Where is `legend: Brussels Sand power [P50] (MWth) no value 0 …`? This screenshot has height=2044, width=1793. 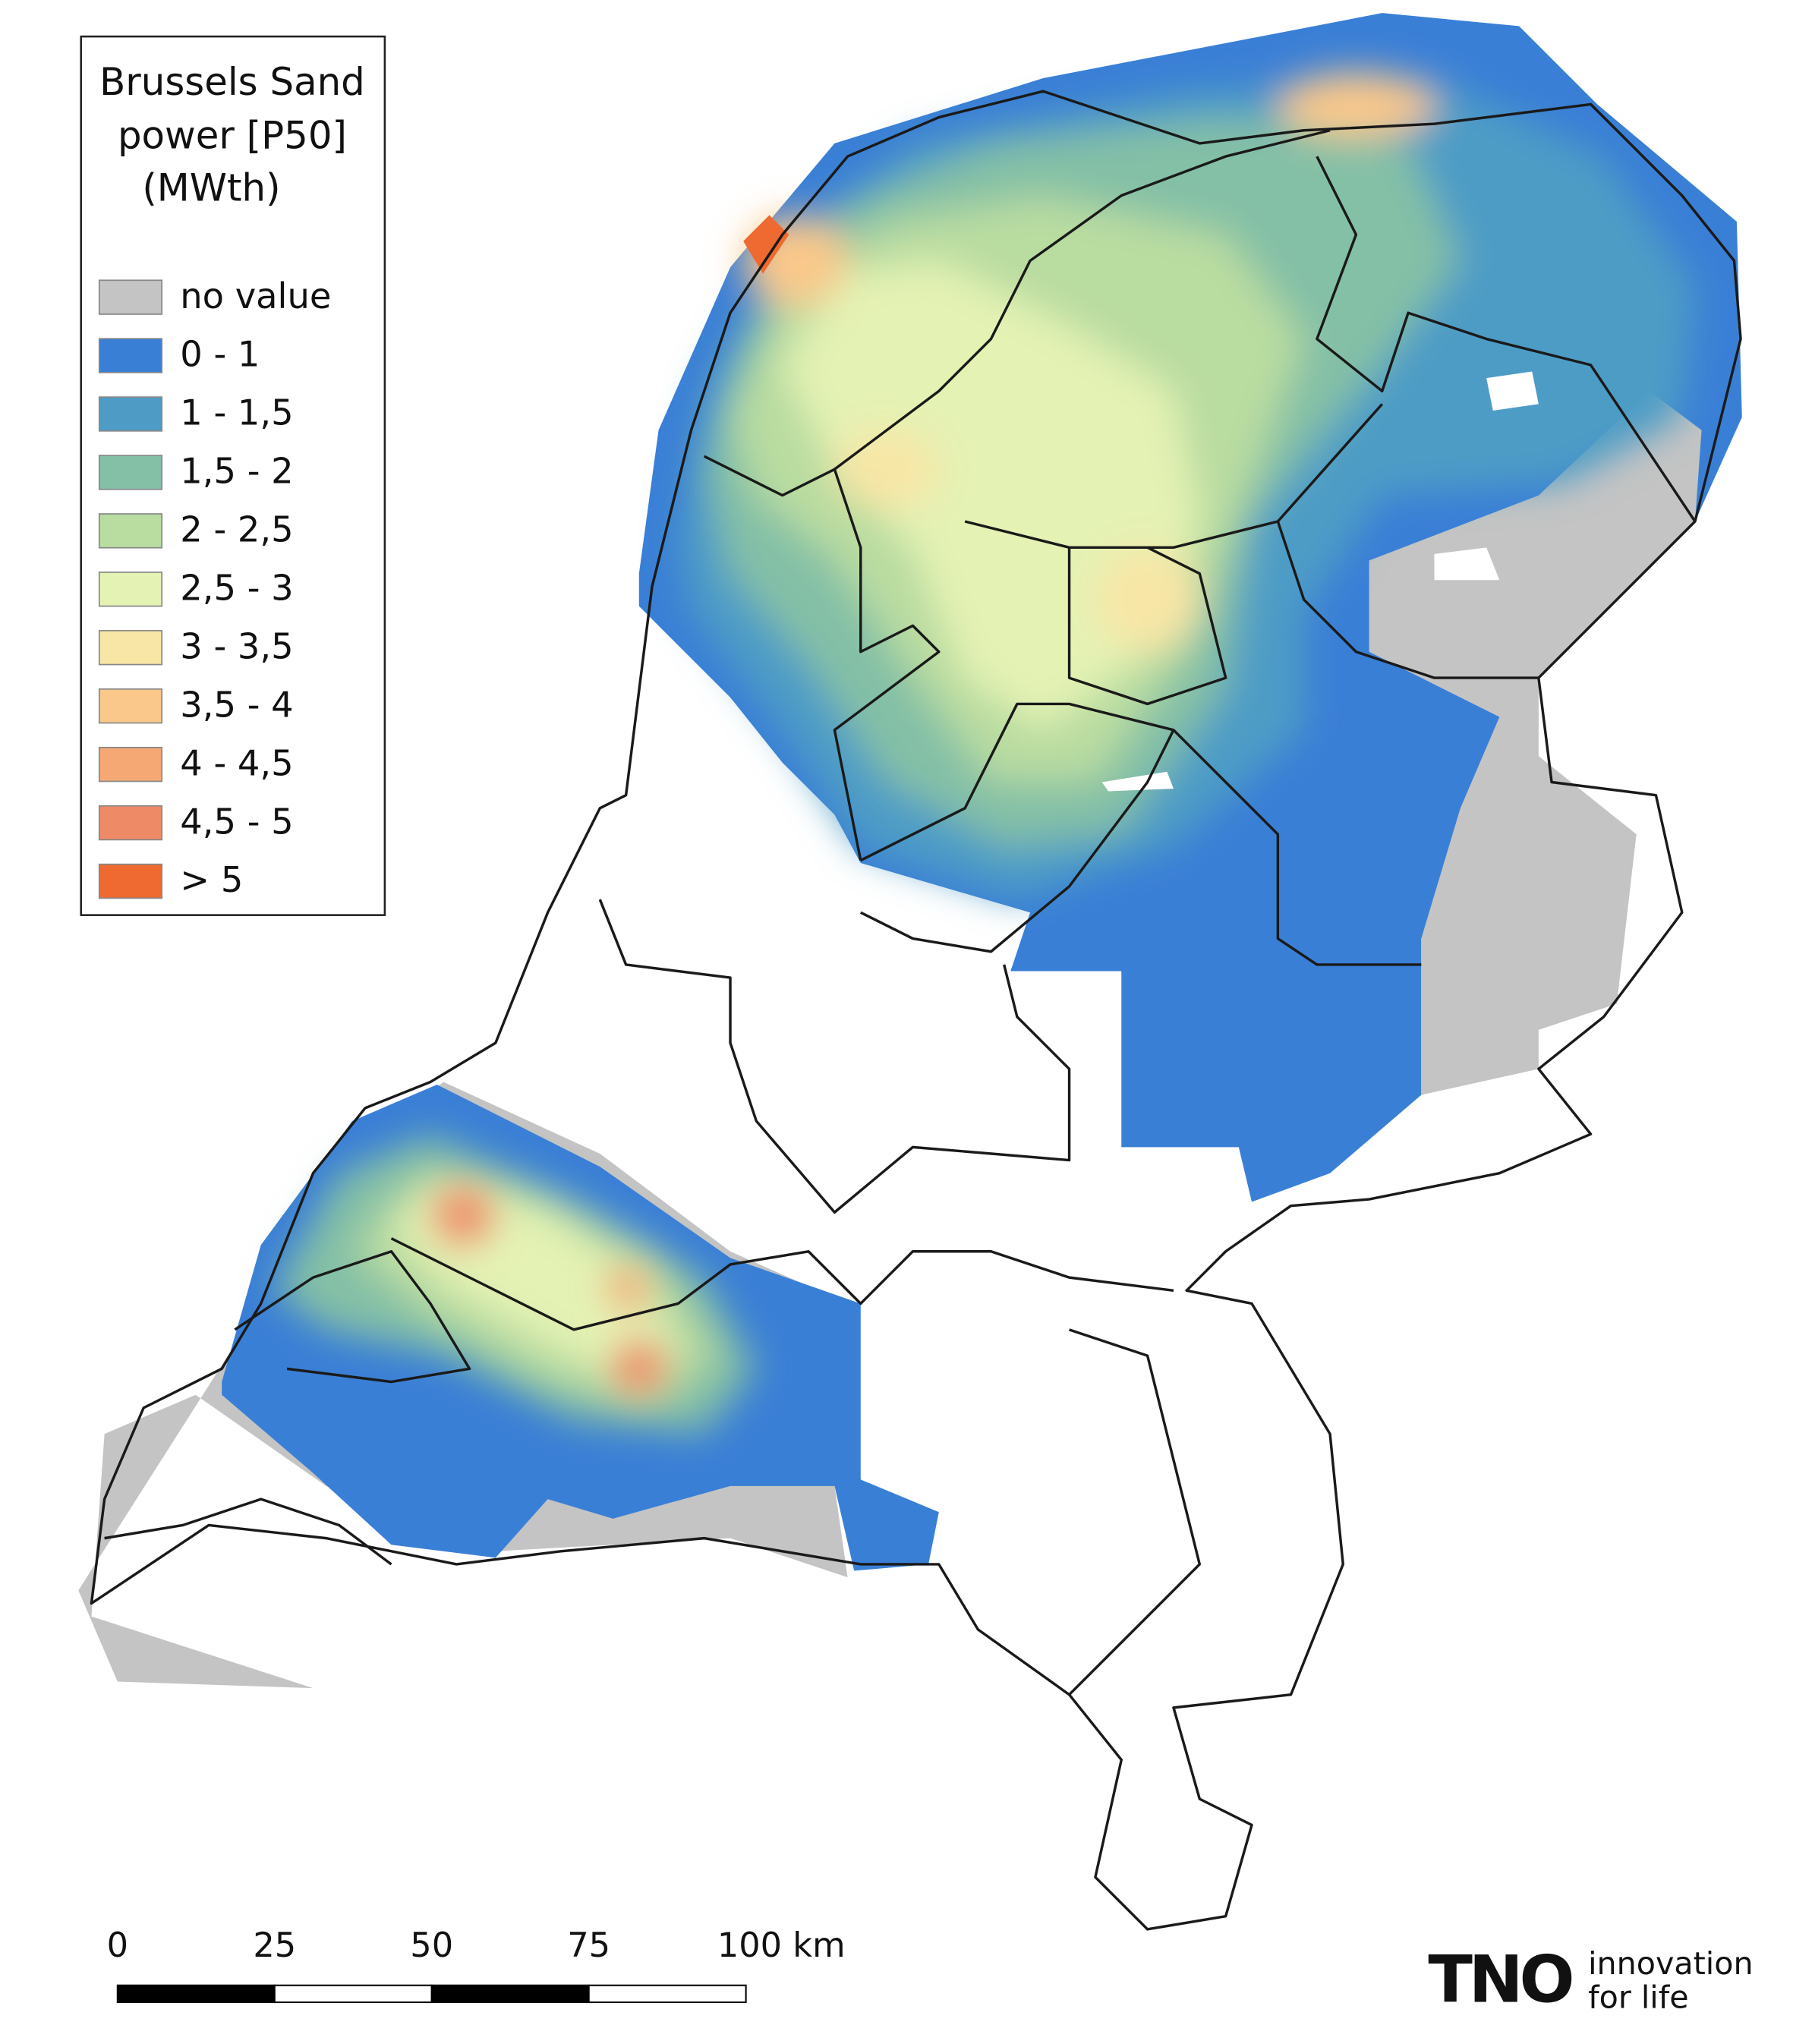 legend: Brussels Sand power [P50] (MWth) no value 0 … is located at coordinates (233, 476).